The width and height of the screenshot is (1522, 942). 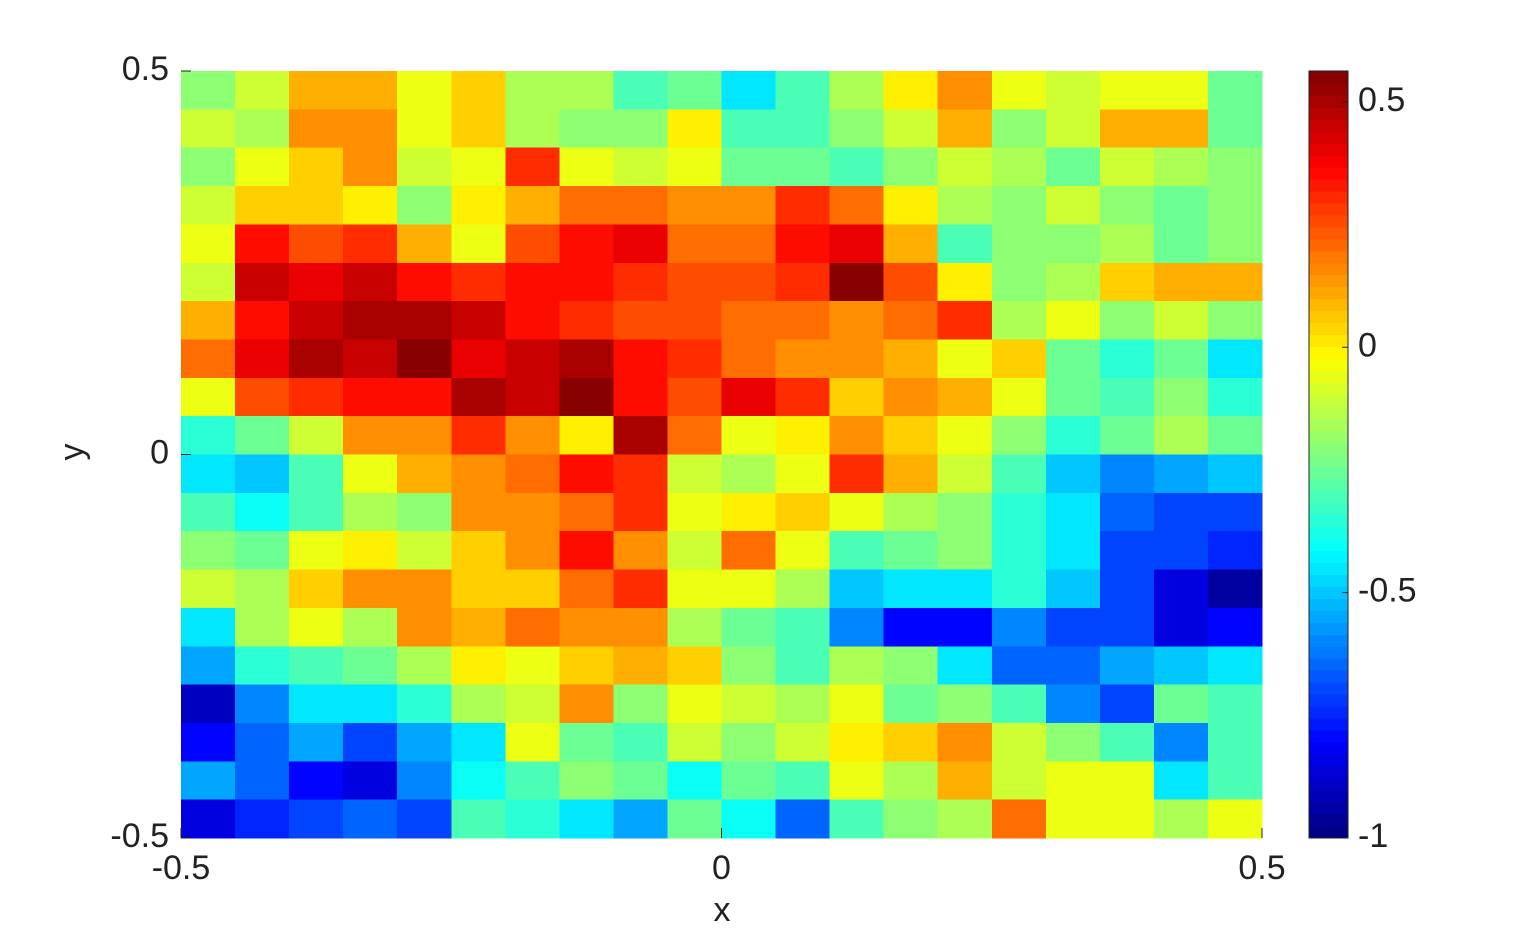 I want to click on x-tick-label: 0.5, so click(x=1261, y=868).